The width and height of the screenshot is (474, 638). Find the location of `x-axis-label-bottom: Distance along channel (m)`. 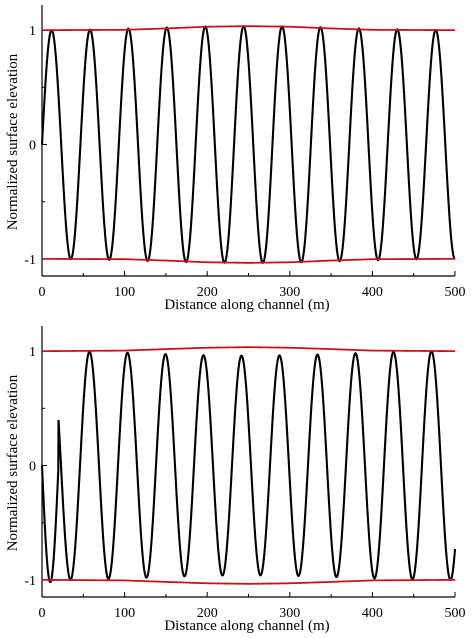

x-axis-label-bottom: Distance along channel (m) is located at coordinates (246, 626).